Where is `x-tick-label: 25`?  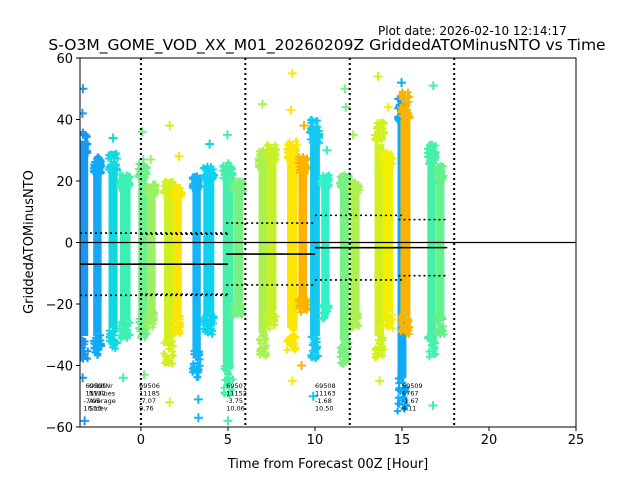
x-tick-label: 25 is located at coordinates (576, 440).